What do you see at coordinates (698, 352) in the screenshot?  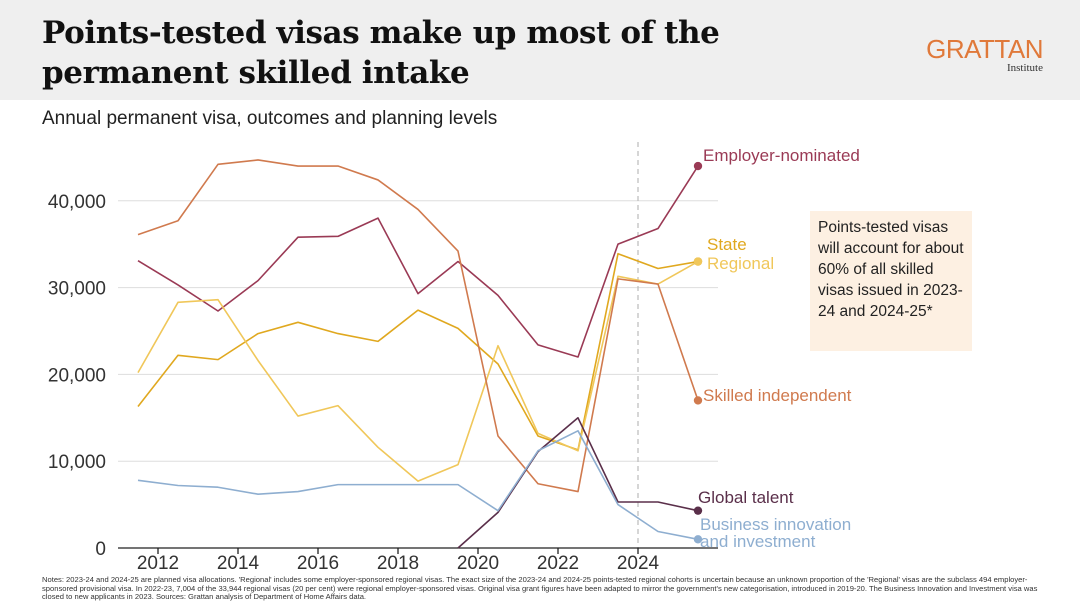 I see `series-end-markers` at bounding box center [698, 352].